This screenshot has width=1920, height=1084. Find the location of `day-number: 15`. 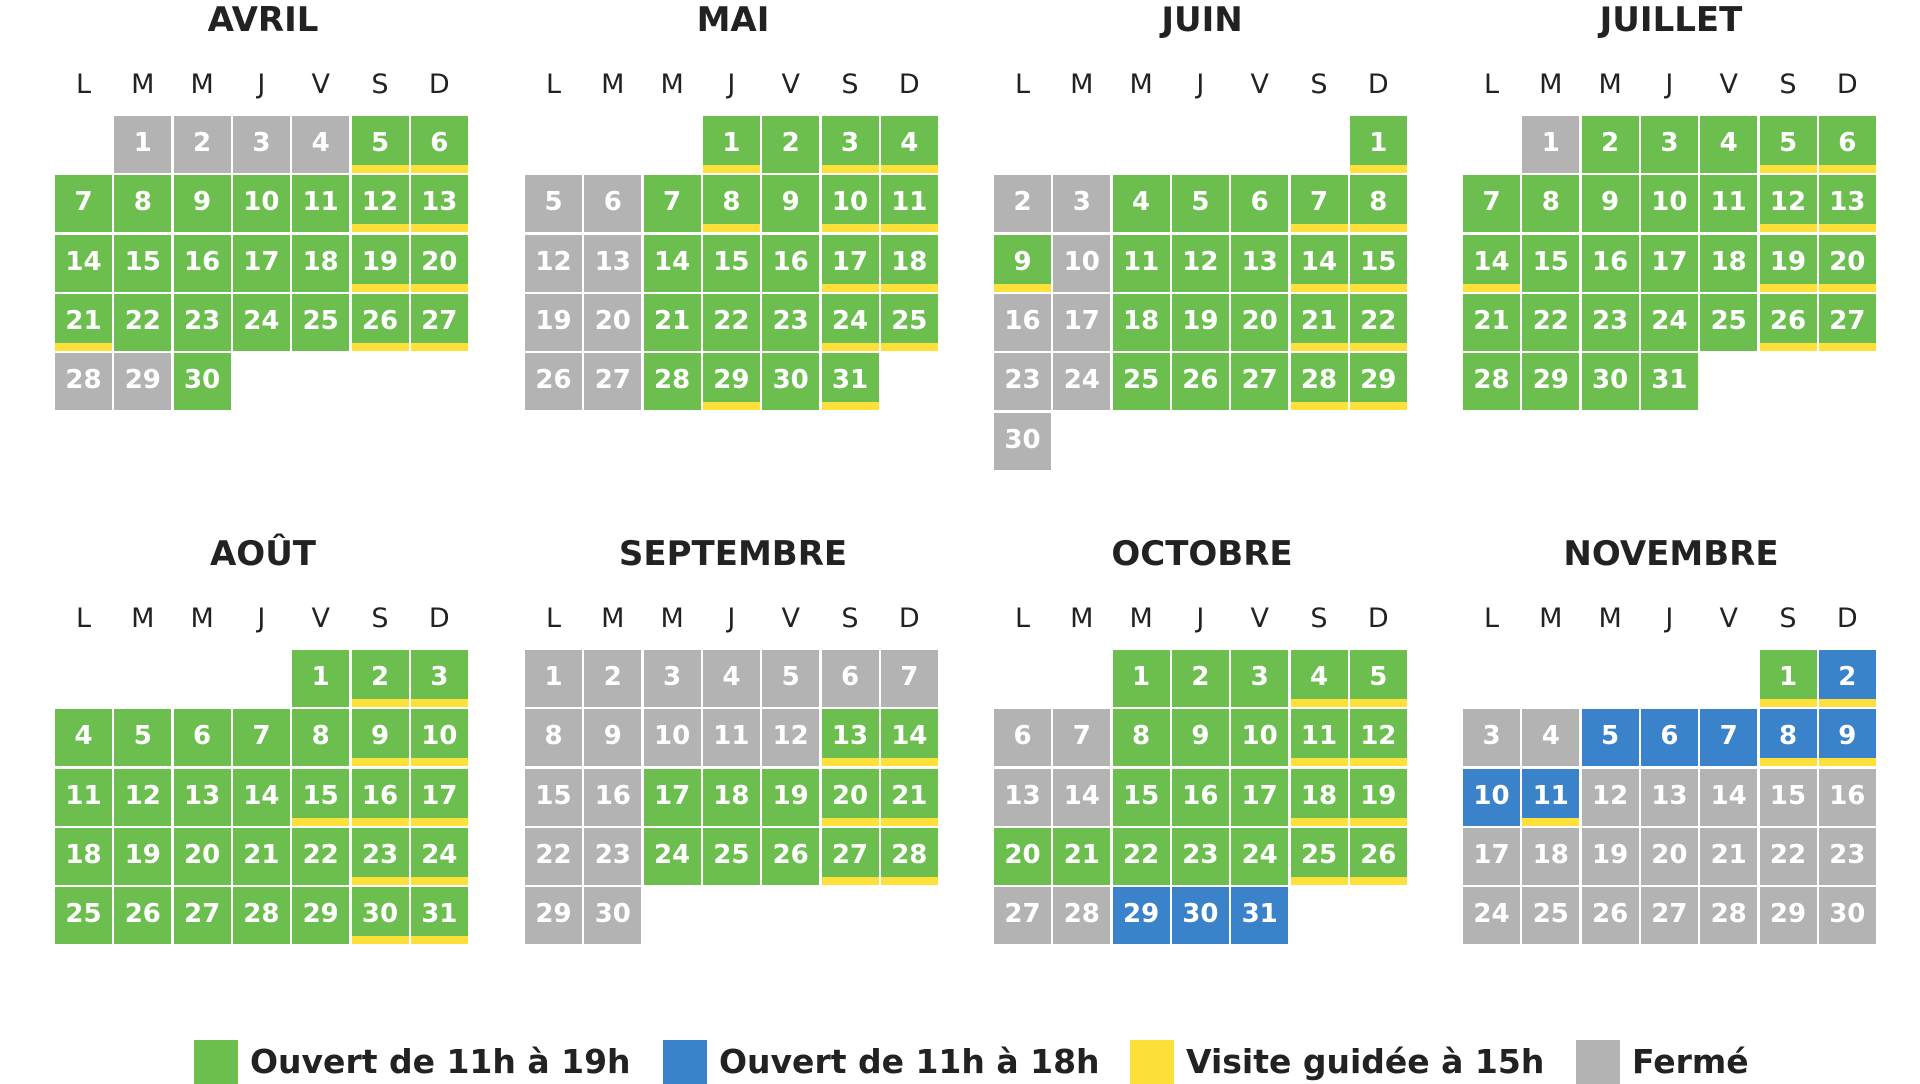

day-number: 15 is located at coordinates (320, 795).